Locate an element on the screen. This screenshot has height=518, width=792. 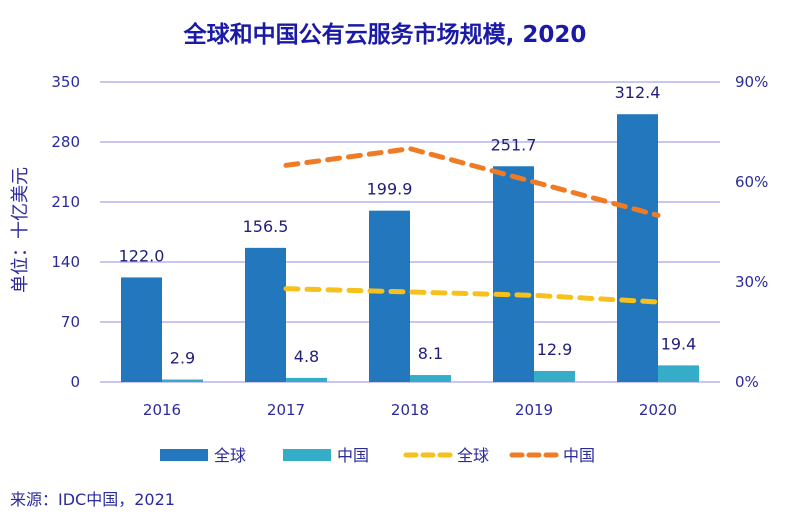
data-label: 8.1 is located at coordinates (430, 353).